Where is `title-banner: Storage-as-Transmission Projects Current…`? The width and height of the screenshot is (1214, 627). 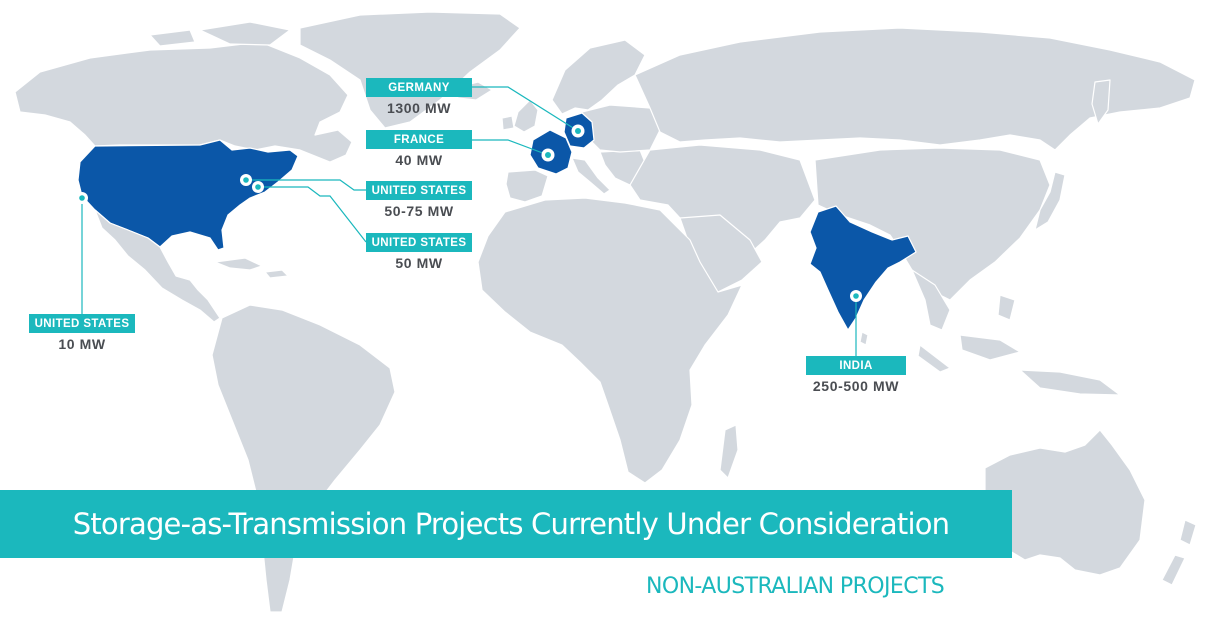 title-banner: Storage-as-Transmission Projects Current… is located at coordinates (506, 524).